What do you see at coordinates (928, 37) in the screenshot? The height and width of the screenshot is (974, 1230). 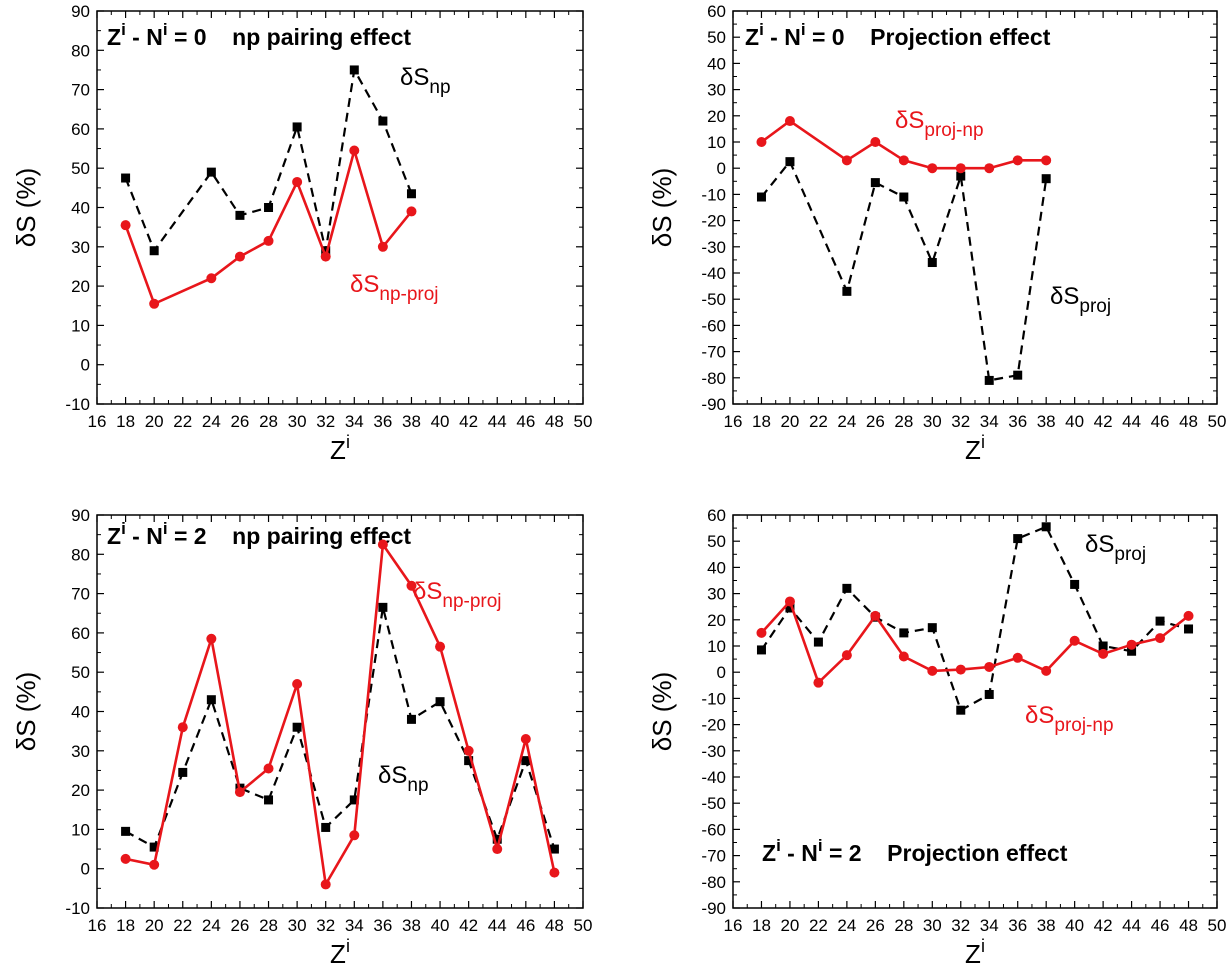 I see `title-effect: = 0 Projection effect` at bounding box center [928, 37].